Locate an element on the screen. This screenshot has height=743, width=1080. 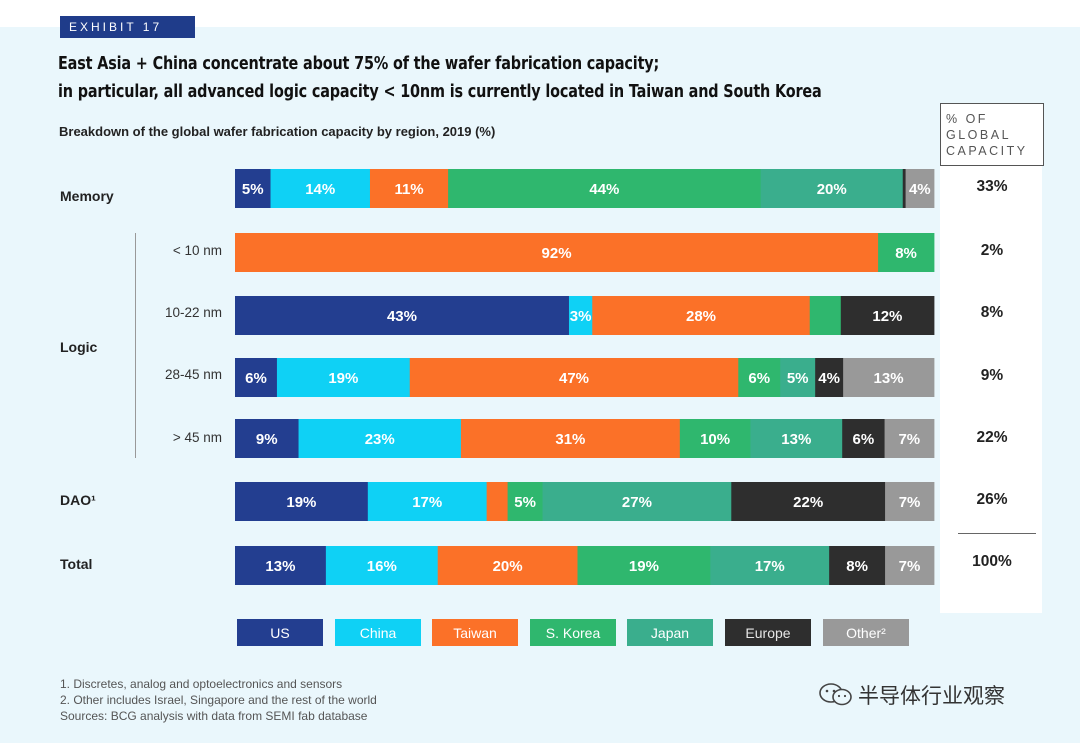
bar-row: 13% 16% 20% 19% 17% 8% 7% is located at coordinates (585, 565).